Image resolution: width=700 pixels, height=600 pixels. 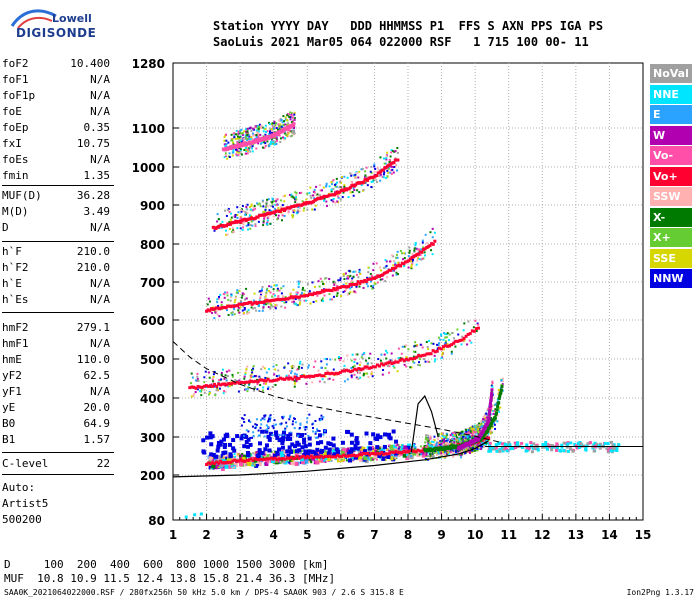 I want to click on param-name: foEp, so click(x=15, y=127).